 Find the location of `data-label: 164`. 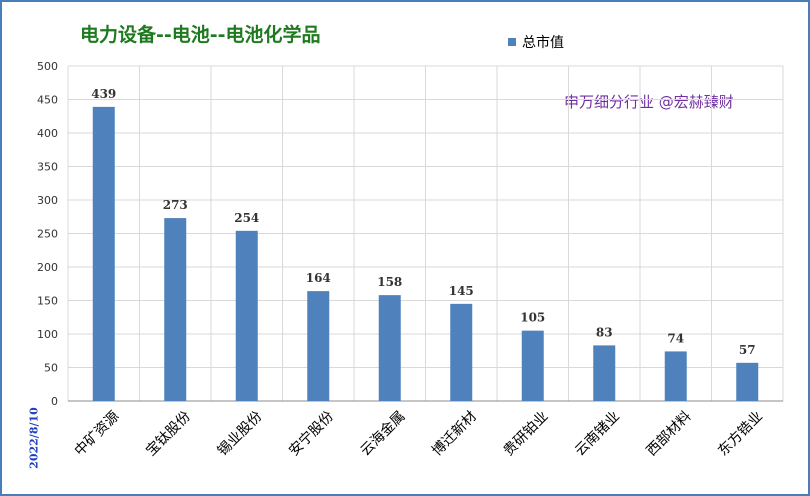

data-label: 164 is located at coordinates (318, 278).